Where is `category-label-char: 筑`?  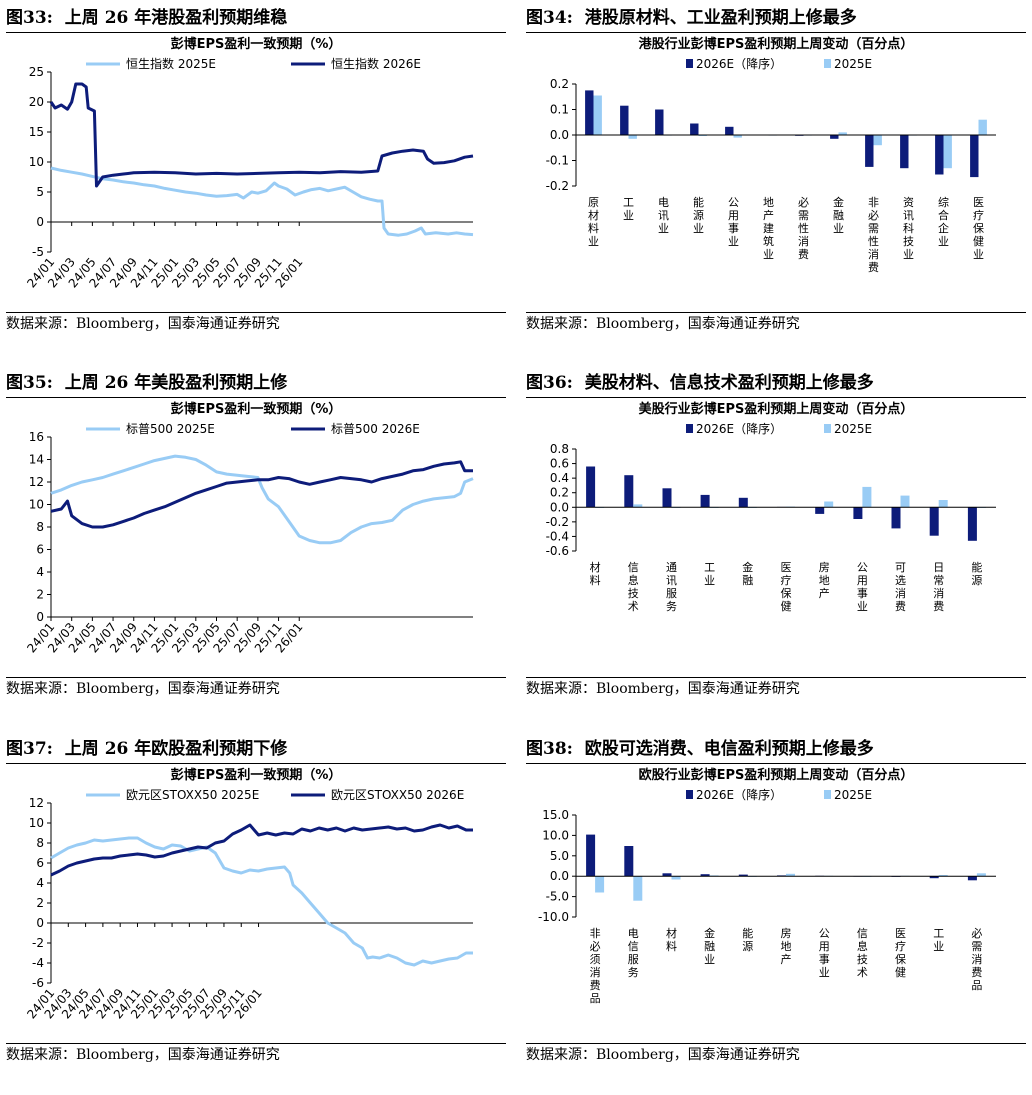 category-label-char: 筑 is located at coordinates (768, 241).